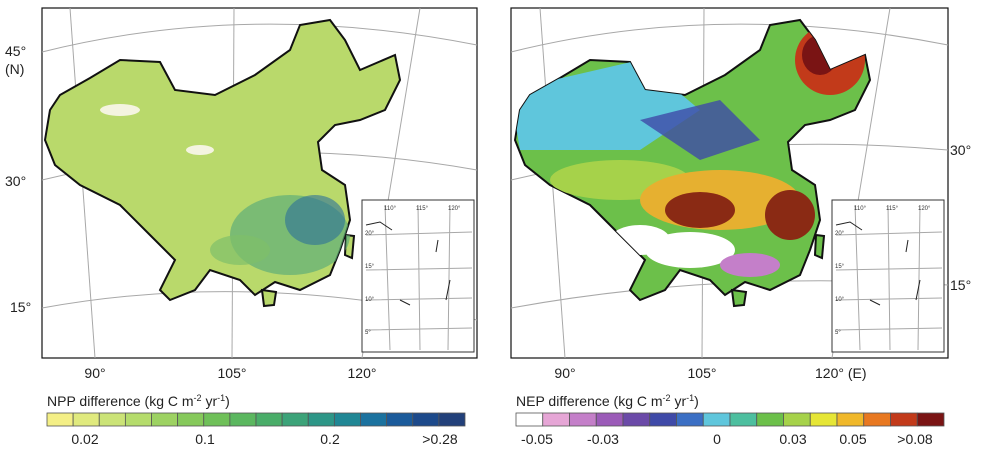  Describe the element at coordinates (362, 373) in the screenshot. I see `lon-label: 120°` at that location.